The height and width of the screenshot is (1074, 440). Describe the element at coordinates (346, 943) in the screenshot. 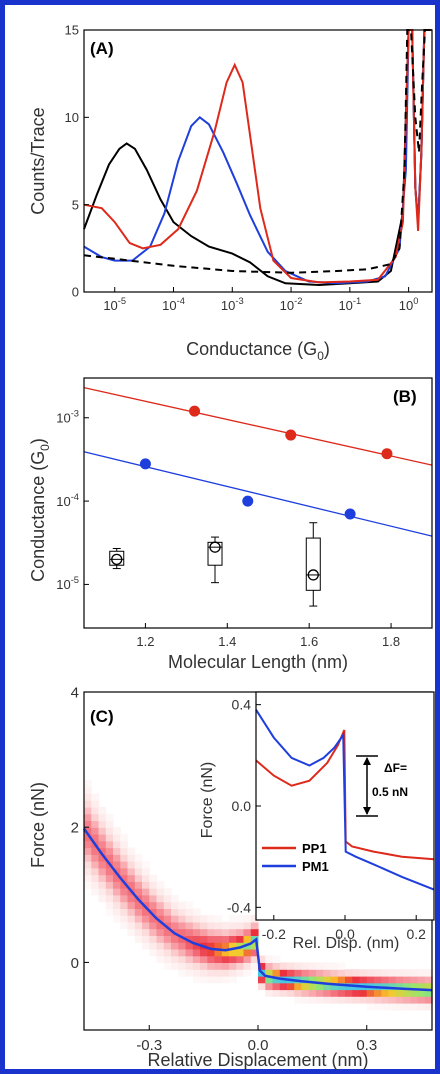

I see `inset-x-axis-label: Rel. Disp. (nm)` at that location.